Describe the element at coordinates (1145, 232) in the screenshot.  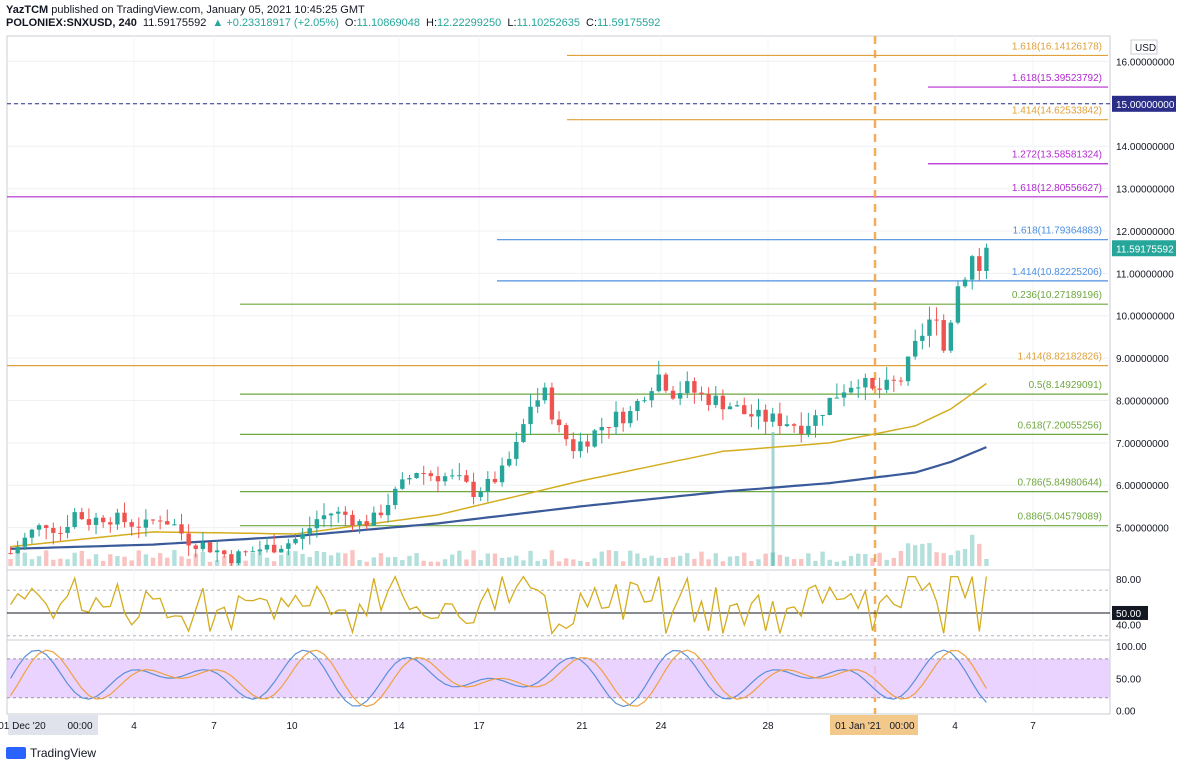
I see `price-axis-label: 12.00000000` at that location.